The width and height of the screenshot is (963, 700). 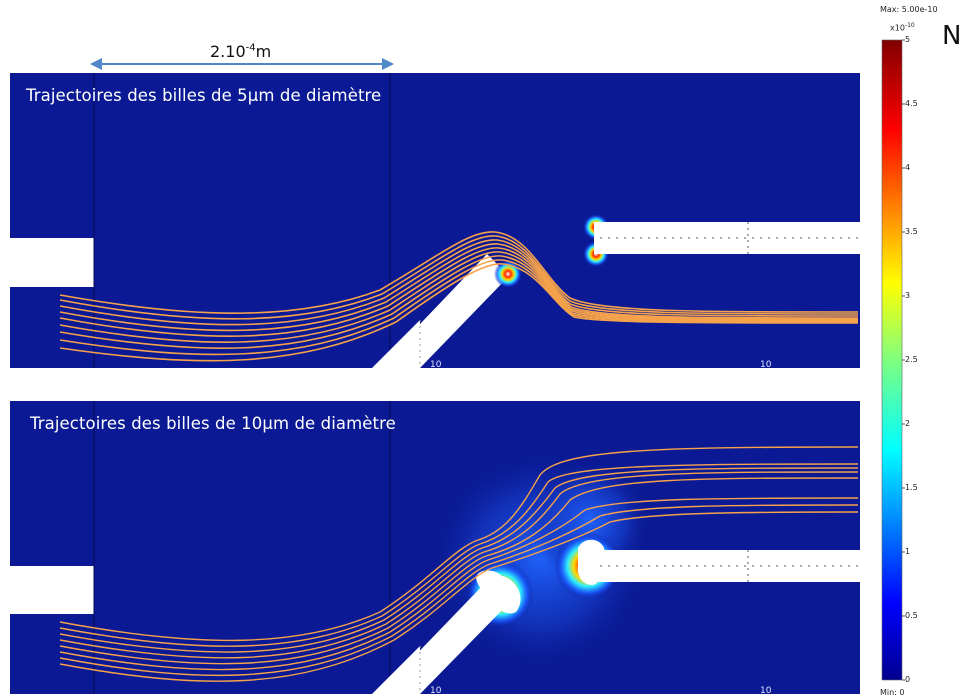 What do you see at coordinates (242, 64) in the screenshot?
I see `scale-bar` at bounding box center [242, 64].